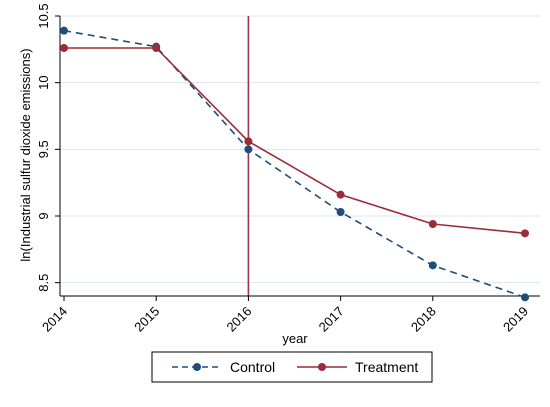 This screenshot has width=550, height=407. Describe the element at coordinates (25, 154) in the screenshot. I see `y-axis-label: ln(Industrial sulfur dioxide emissions)` at that location.